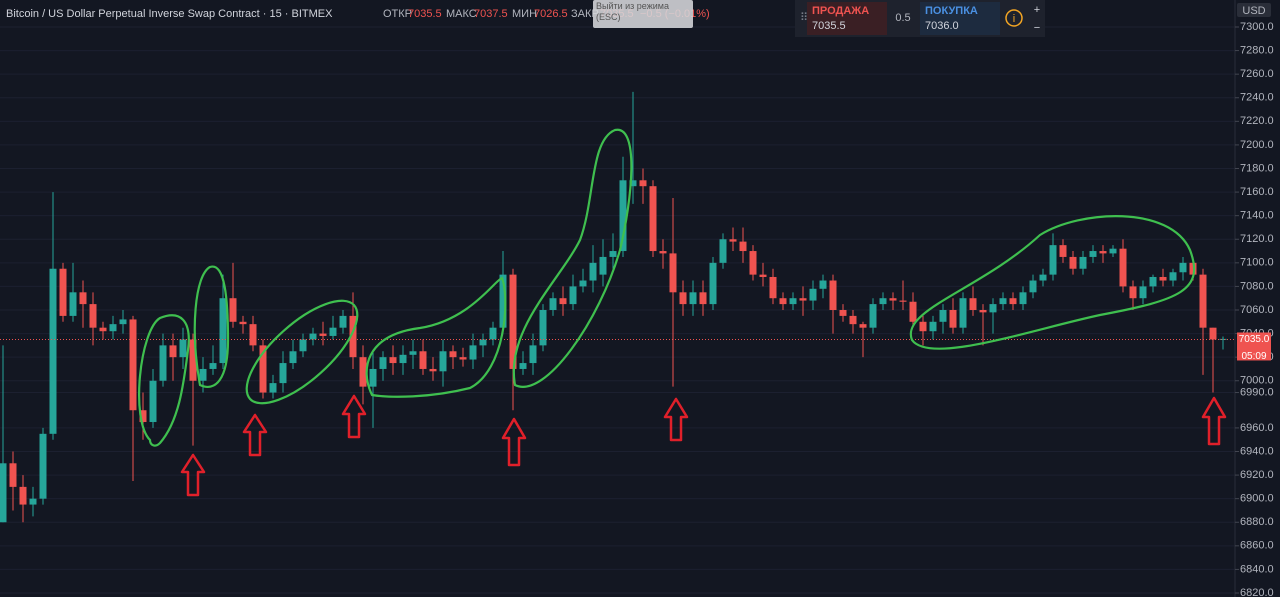 The height and width of the screenshot is (597, 1280). Describe the element at coordinates (840, 11) in the screenshot. I see `sell-label: ПРОДАЖА` at that location.